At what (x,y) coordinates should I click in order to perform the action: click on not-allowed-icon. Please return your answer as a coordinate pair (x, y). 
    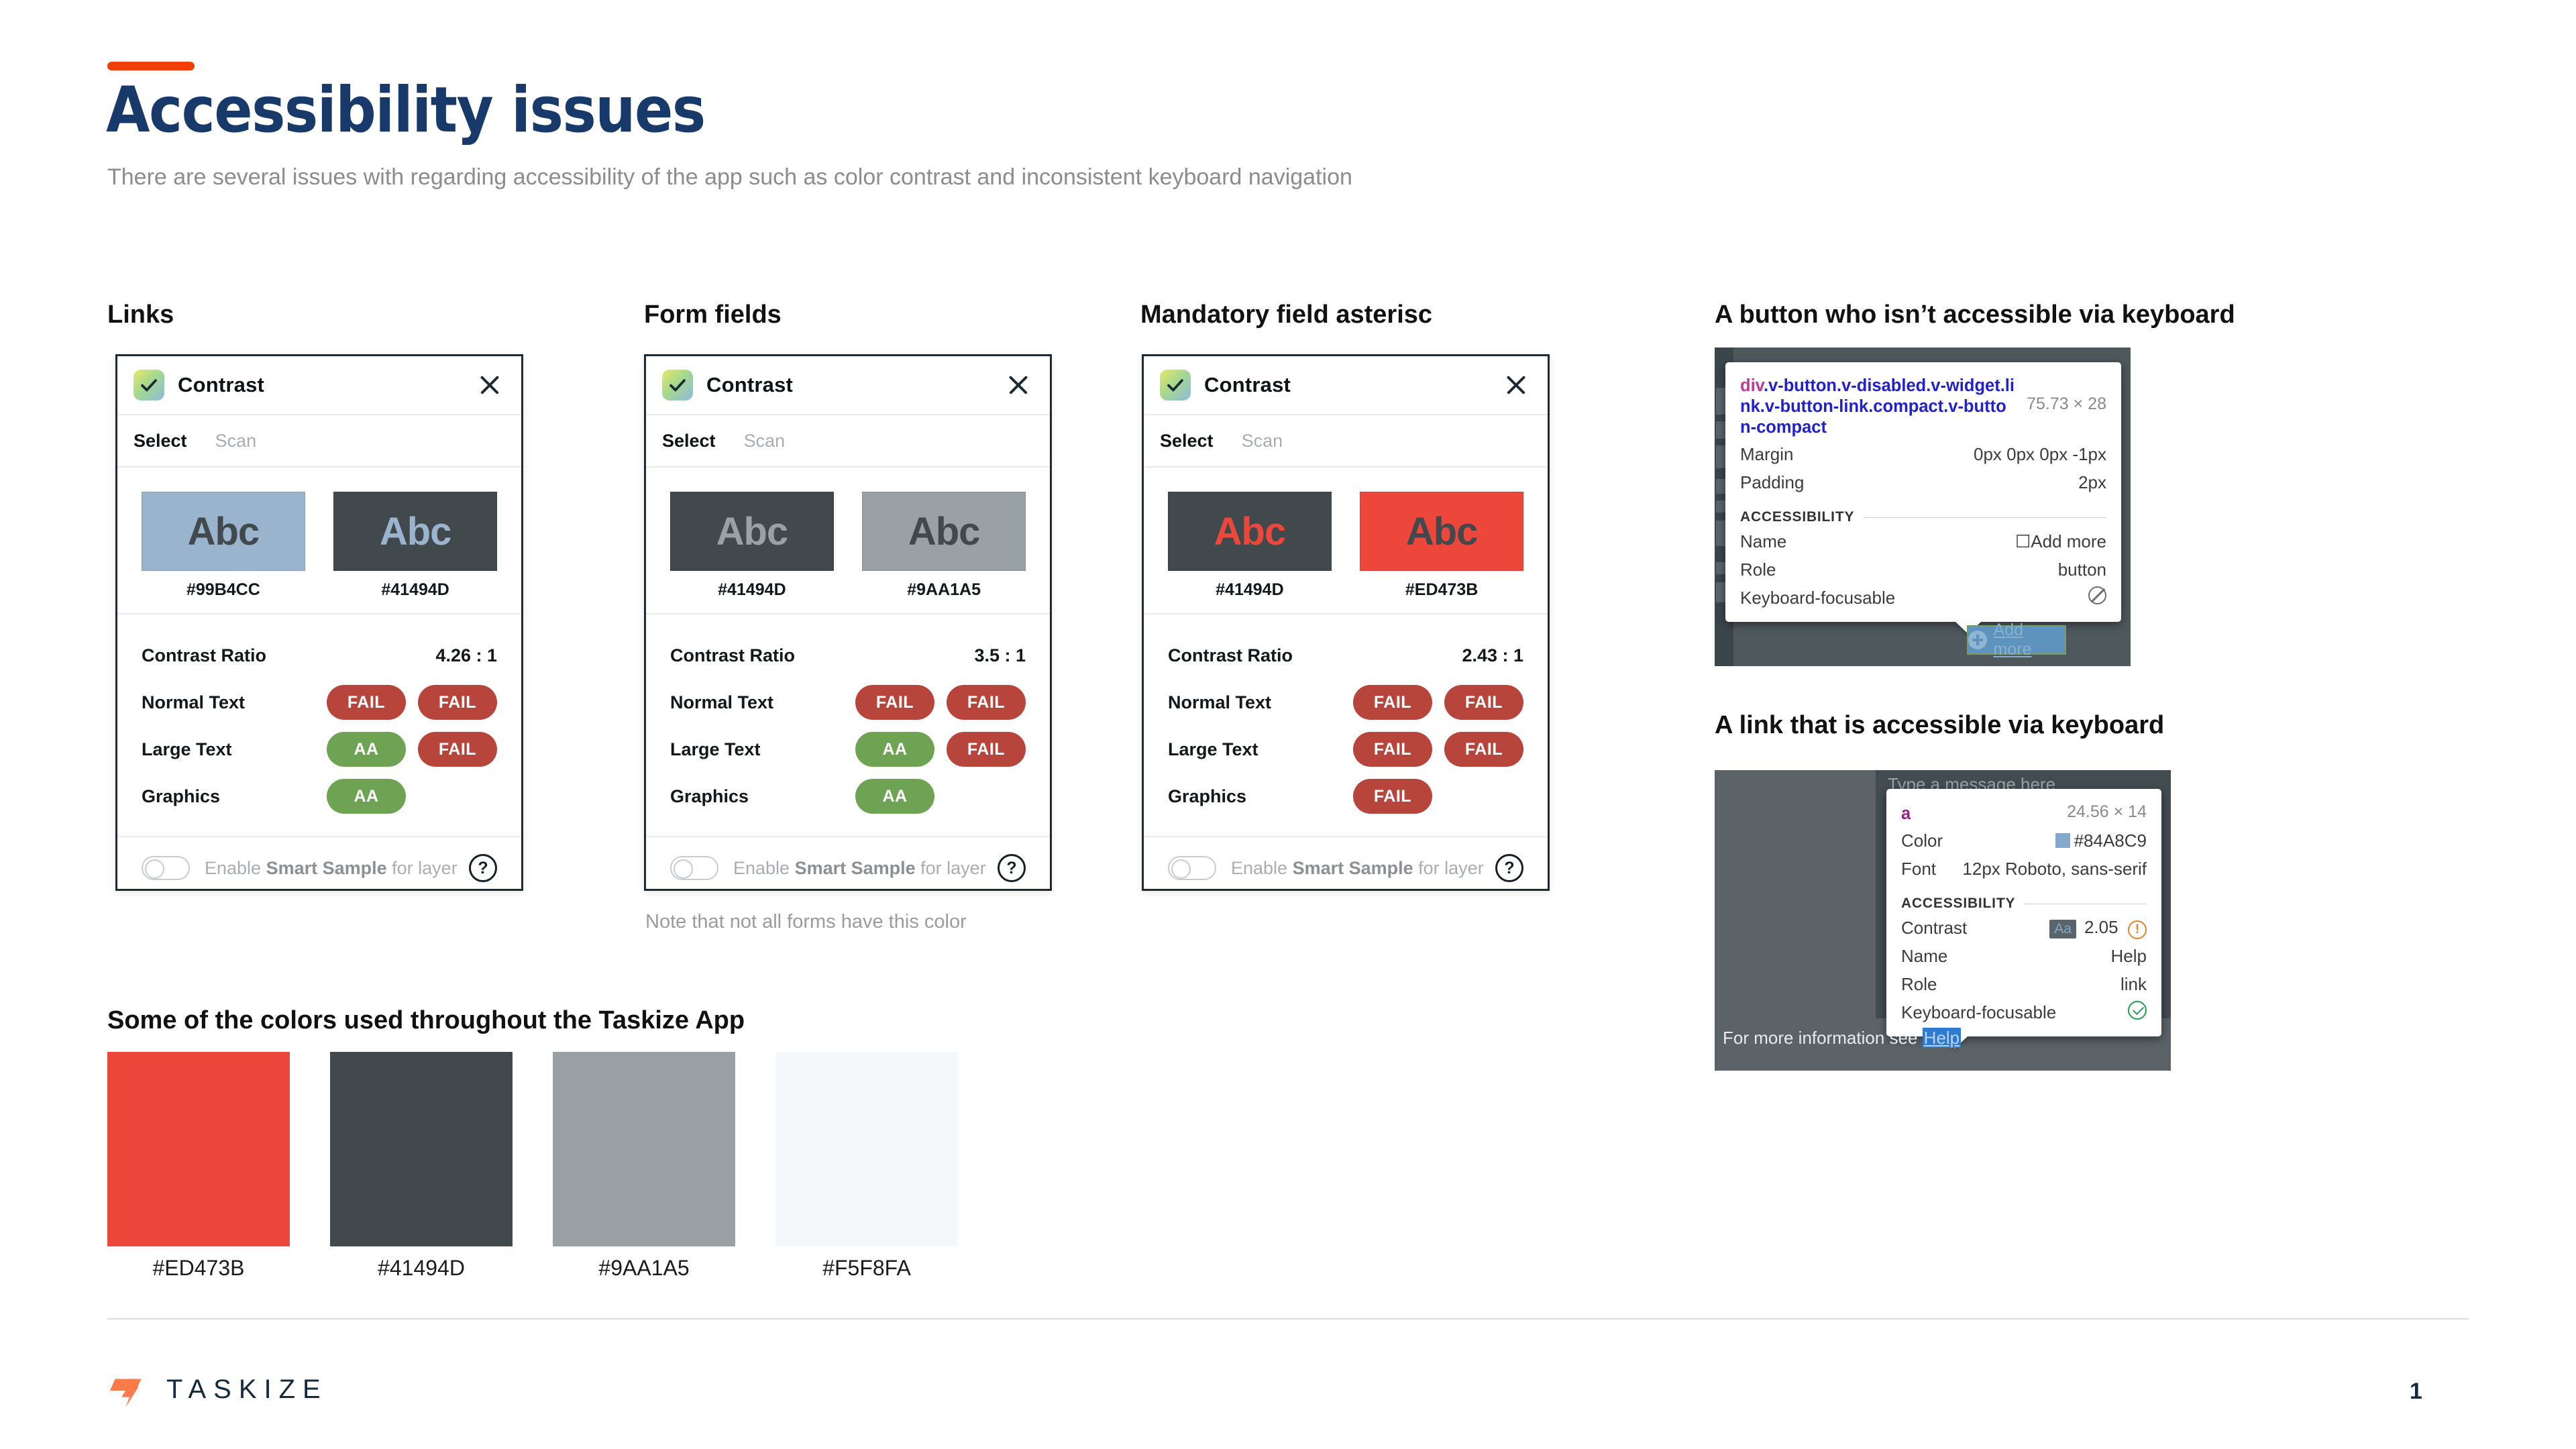
    Looking at the image, I should click on (2097, 595).